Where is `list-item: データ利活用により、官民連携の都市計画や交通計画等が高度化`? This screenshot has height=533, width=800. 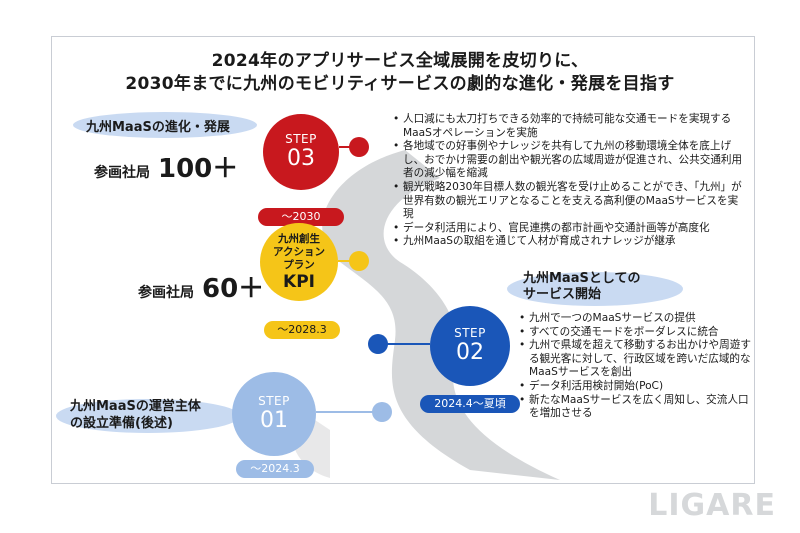 list-item: データ利活用により、官民連携の都市計画や交通計画等が高度化 is located at coordinates (569, 229).